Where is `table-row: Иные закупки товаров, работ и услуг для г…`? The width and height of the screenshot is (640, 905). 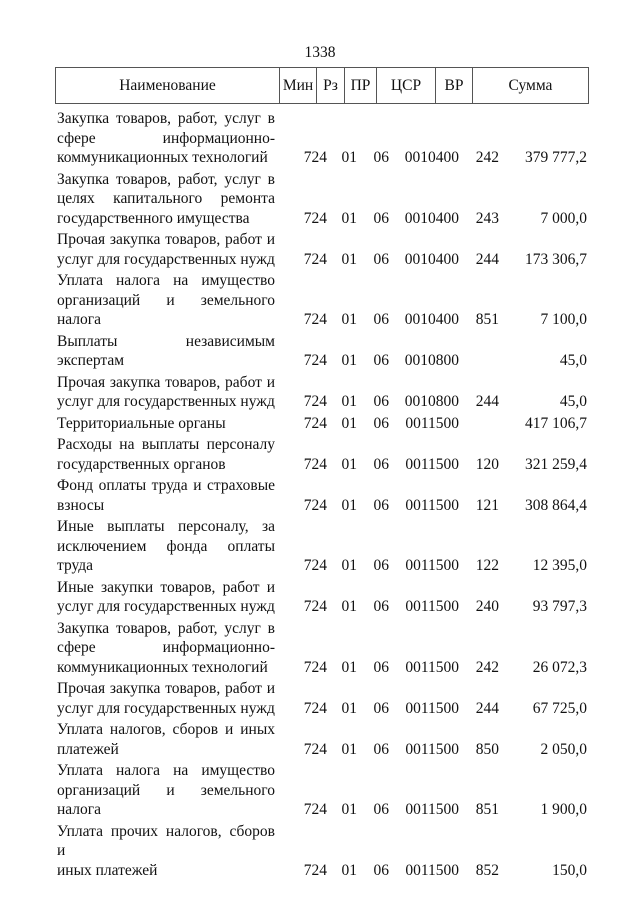
table-row: Иные закупки товаров, работ и услуг для г… is located at coordinates (322, 596).